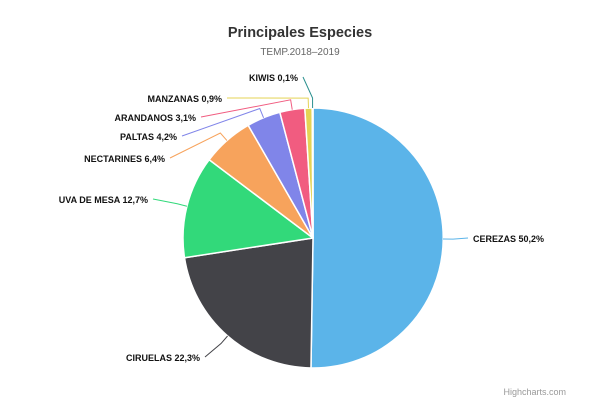 The width and height of the screenshot is (600, 405). What do you see at coordinates (103, 200) in the screenshot?
I see `data-label-uva-de-mesa: UVA DE MESA 12,7%` at bounding box center [103, 200].